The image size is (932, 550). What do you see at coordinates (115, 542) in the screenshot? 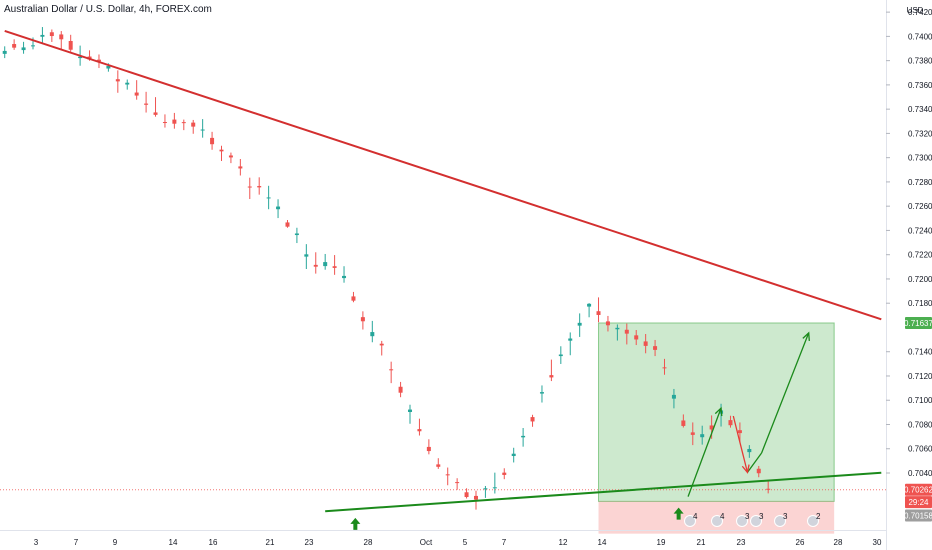
I see `x-tick-label: 9` at bounding box center [115, 542].